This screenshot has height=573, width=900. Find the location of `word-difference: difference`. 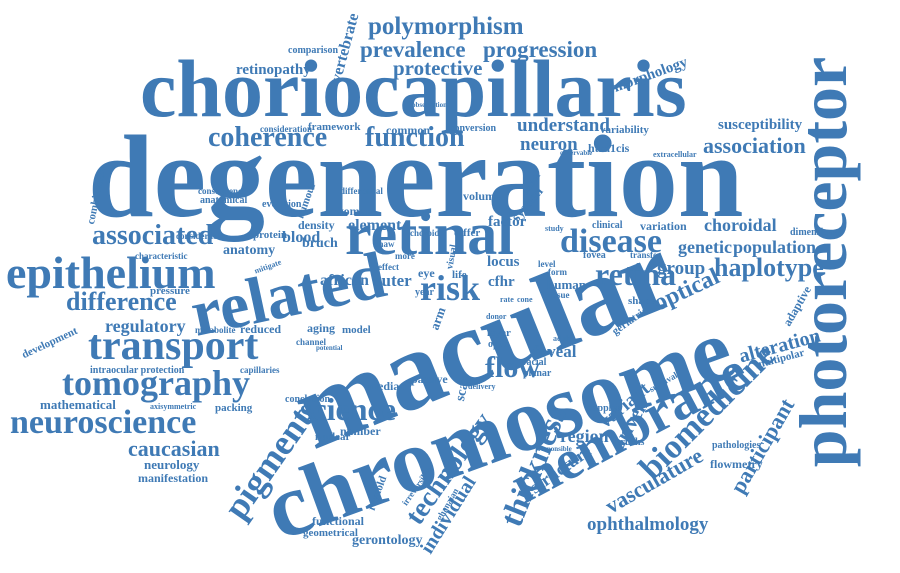

word-difference: difference is located at coordinates (121, 301).